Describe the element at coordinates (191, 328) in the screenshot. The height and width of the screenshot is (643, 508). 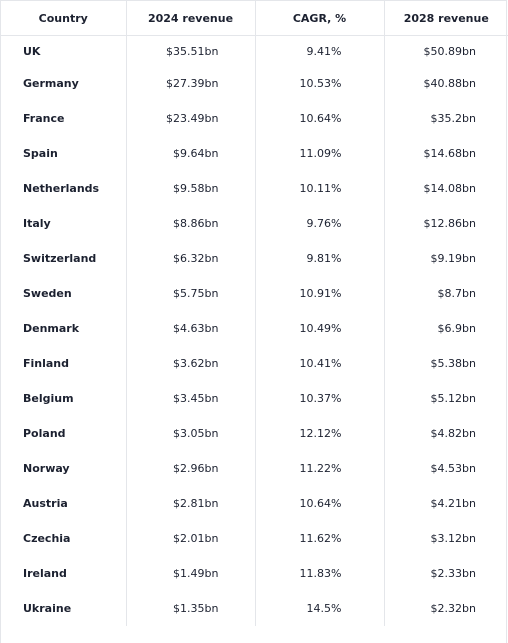
I see `revenue-2024-cell: $4.63bn` at that location.